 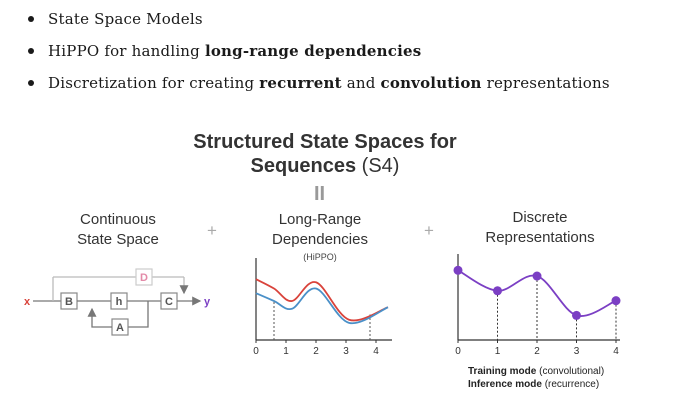 I want to click on heading-line: Discrete, so click(x=540, y=217).